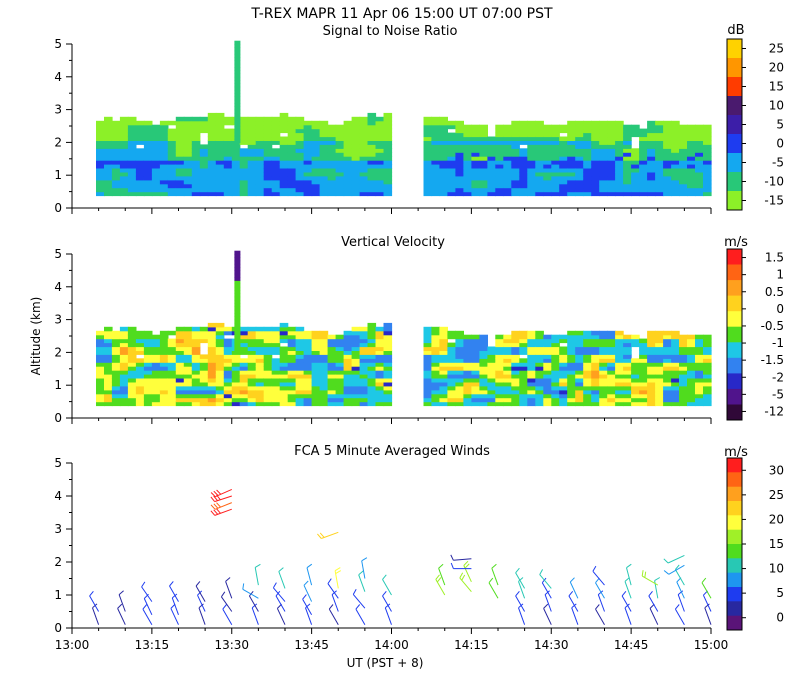  Describe the element at coordinates (237, 98) in the screenshot. I see `snr-plume-cell` at that location.